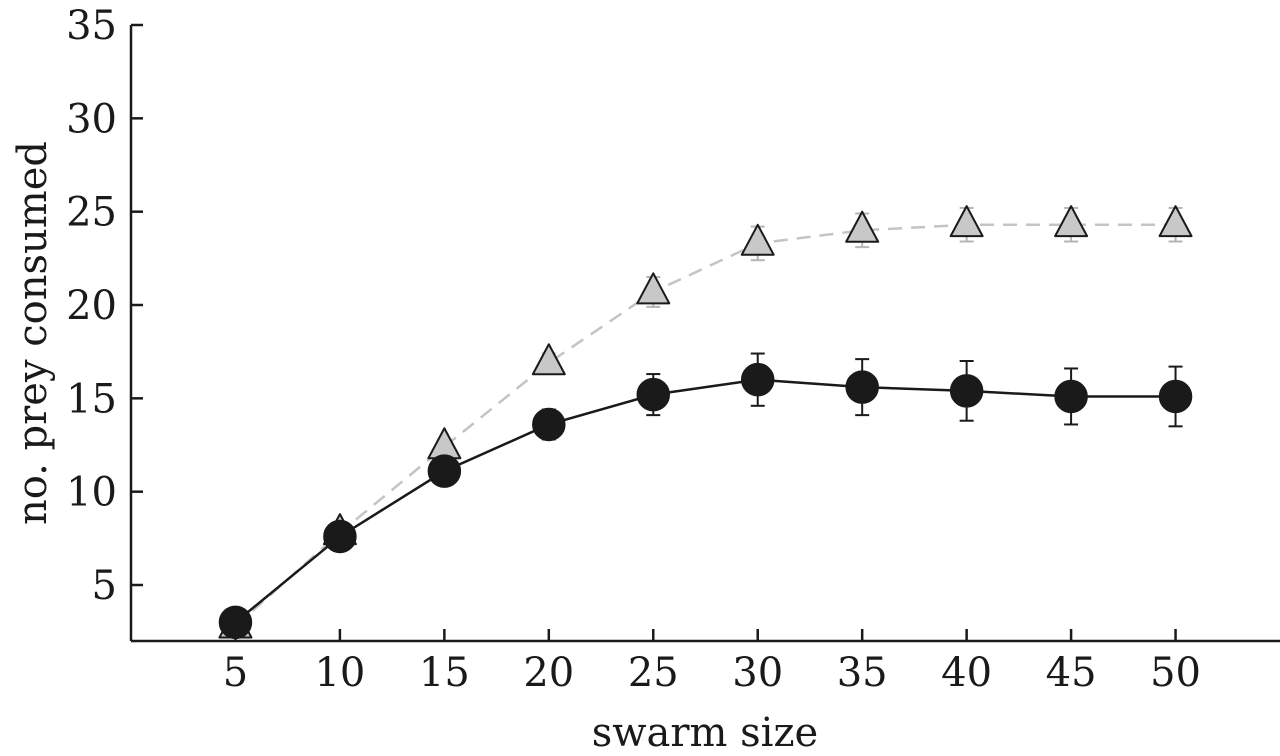 This screenshot has height=756, width=1280. Describe the element at coordinates (33, 333) in the screenshot. I see `y-axis-title: no. prey consumed` at that location.